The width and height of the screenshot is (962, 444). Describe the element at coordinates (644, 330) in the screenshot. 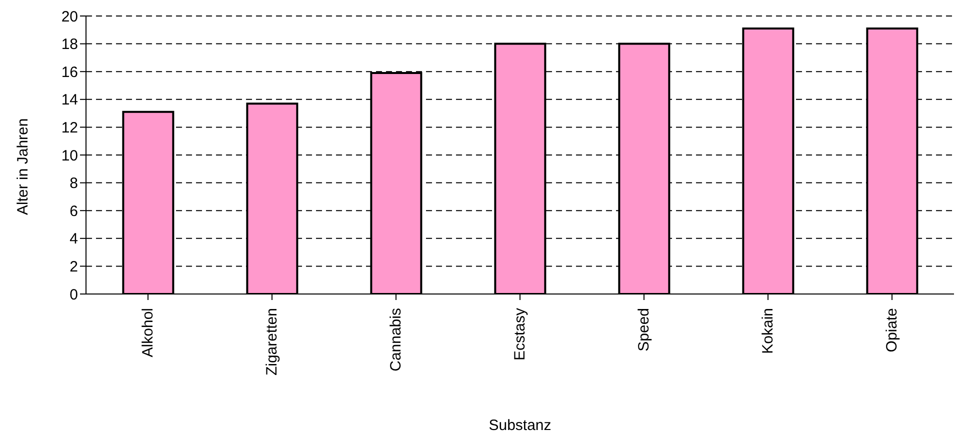

I see `x-tick-label: Speed` at that location.